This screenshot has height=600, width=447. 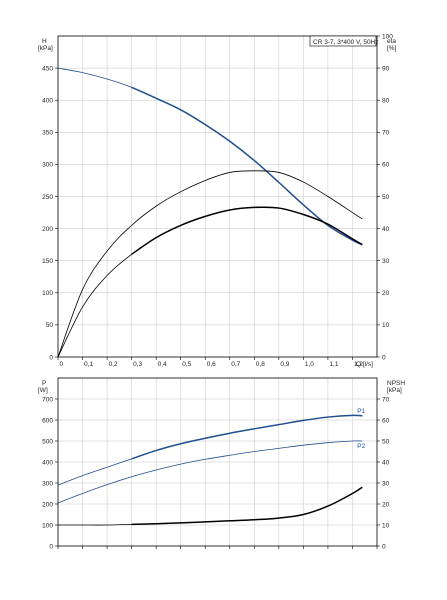 I want to click on legend-box: CR 3-7, 3*400 V, 50Hz, so click(x=344, y=41).